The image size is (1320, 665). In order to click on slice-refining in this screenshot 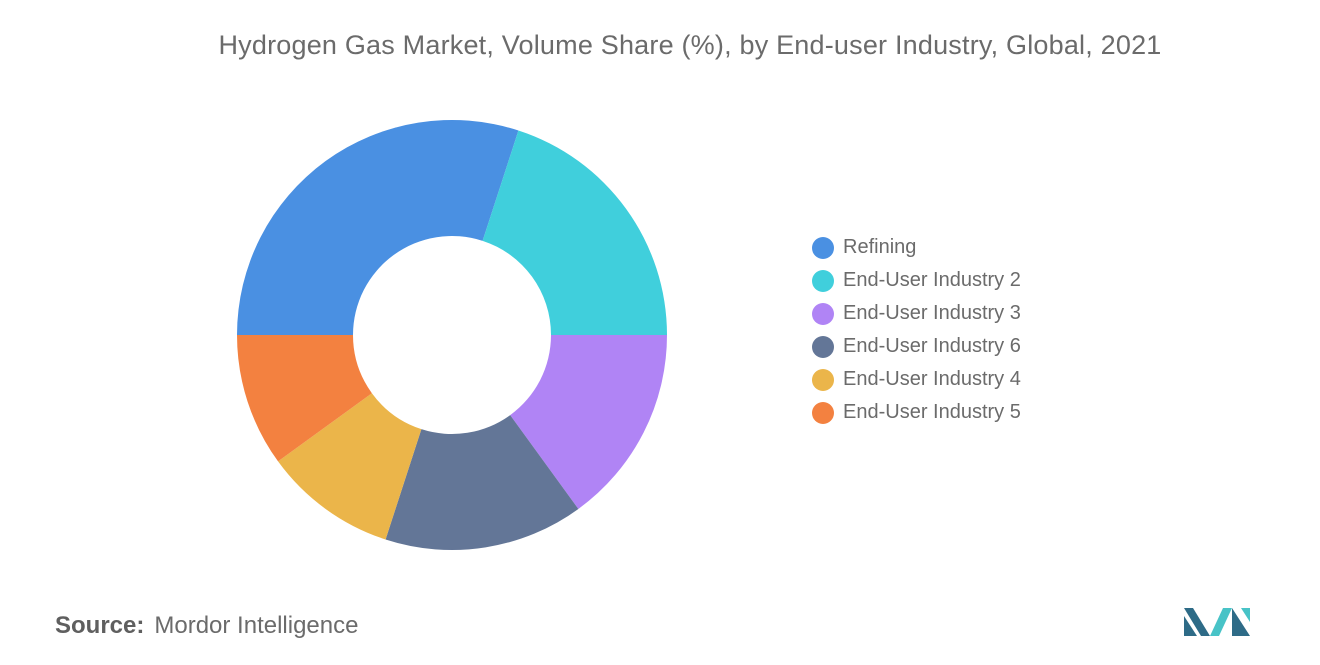, I will do `click(378, 227)`.